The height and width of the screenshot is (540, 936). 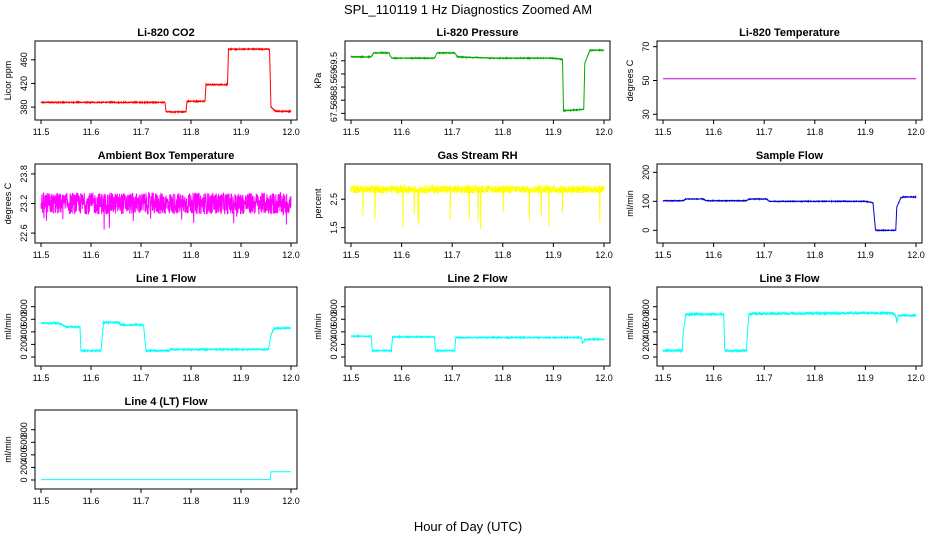 What do you see at coordinates (646, 47) in the screenshot?
I see `y-tick-label: 70` at bounding box center [646, 47].